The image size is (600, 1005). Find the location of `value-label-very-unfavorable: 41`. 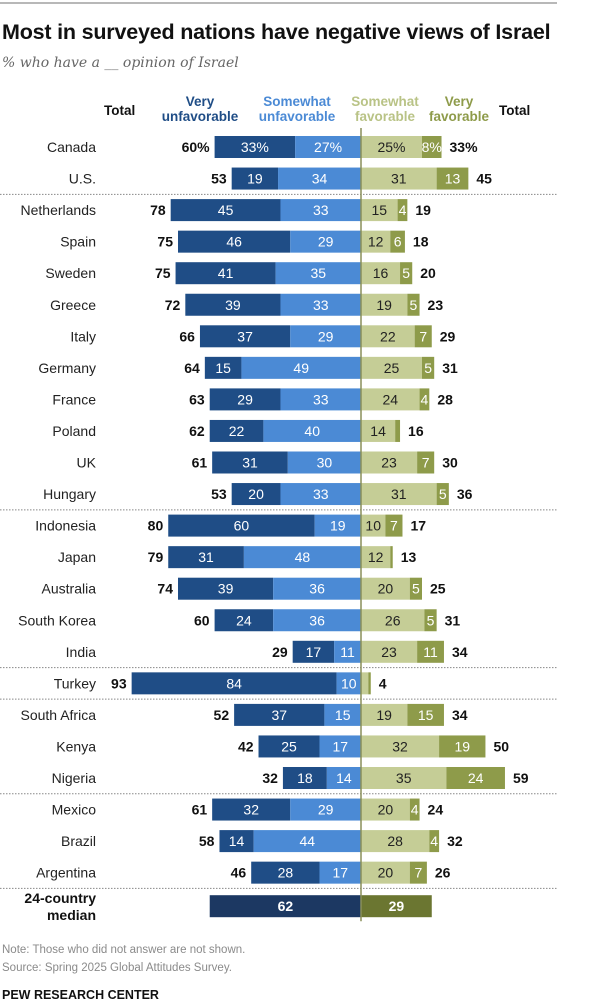

value-label-very-unfavorable: 41 is located at coordinates (226, 273).